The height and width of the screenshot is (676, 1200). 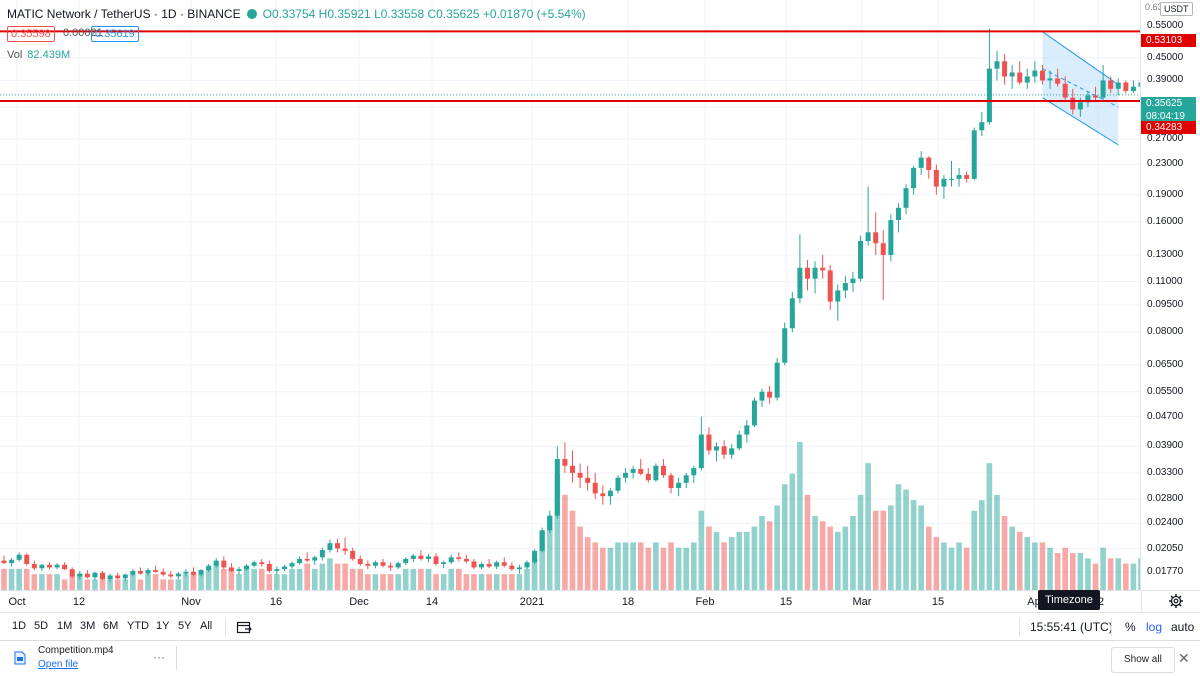 What do you see at coordinates (276, 602) in the screenshot?
I see `time-label: 16` at bounding box center [276, 602].